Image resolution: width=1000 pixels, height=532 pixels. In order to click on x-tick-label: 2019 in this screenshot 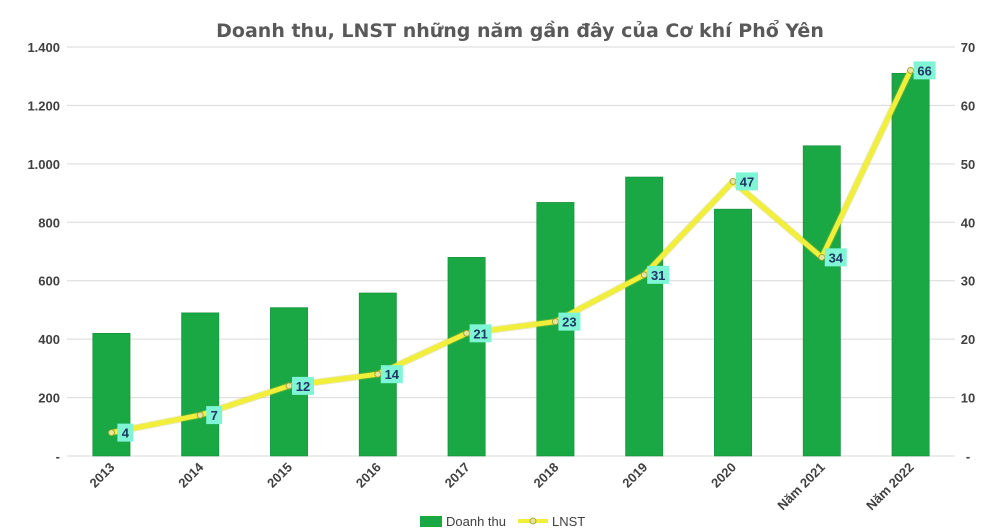, I will do `click(634, 475)`.